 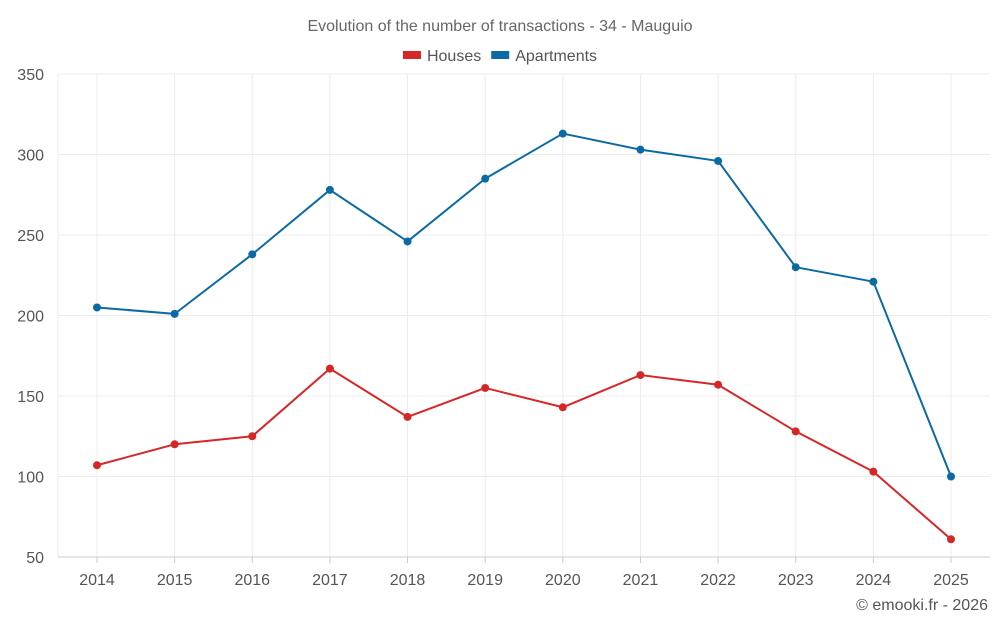 I want to click on houses-point-2023, so click(x=795, y=431).